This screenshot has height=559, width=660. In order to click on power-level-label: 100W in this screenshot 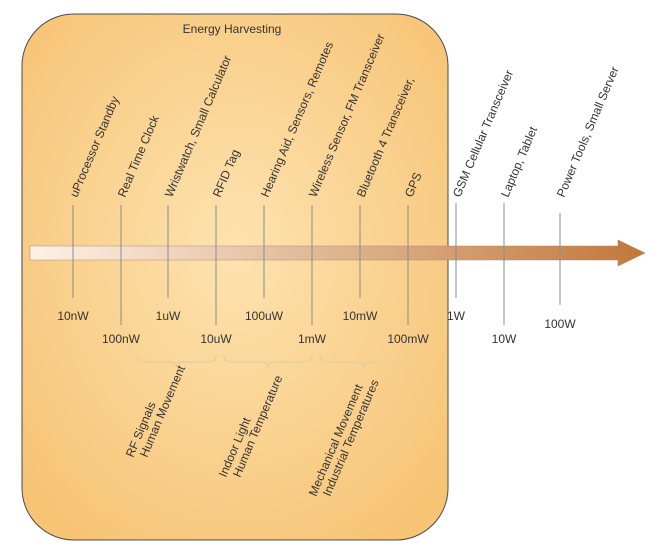, I will do `click(560, 324)`.